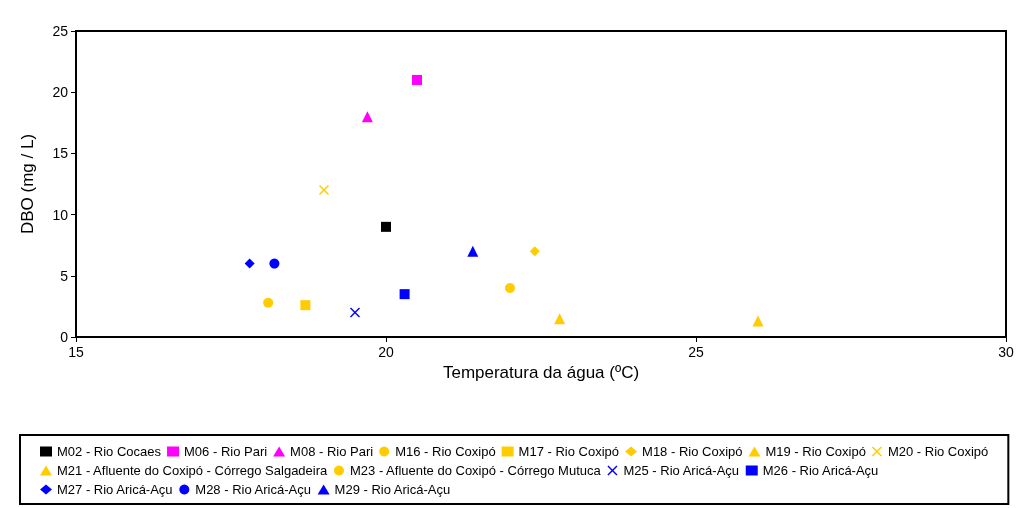 Image resolution: width=1024 pixels, height=508 pixels. Describe the element at coordinates (332, 451) in the screenshot. I see `legend-label: M08 - Rio Pari` at that location.